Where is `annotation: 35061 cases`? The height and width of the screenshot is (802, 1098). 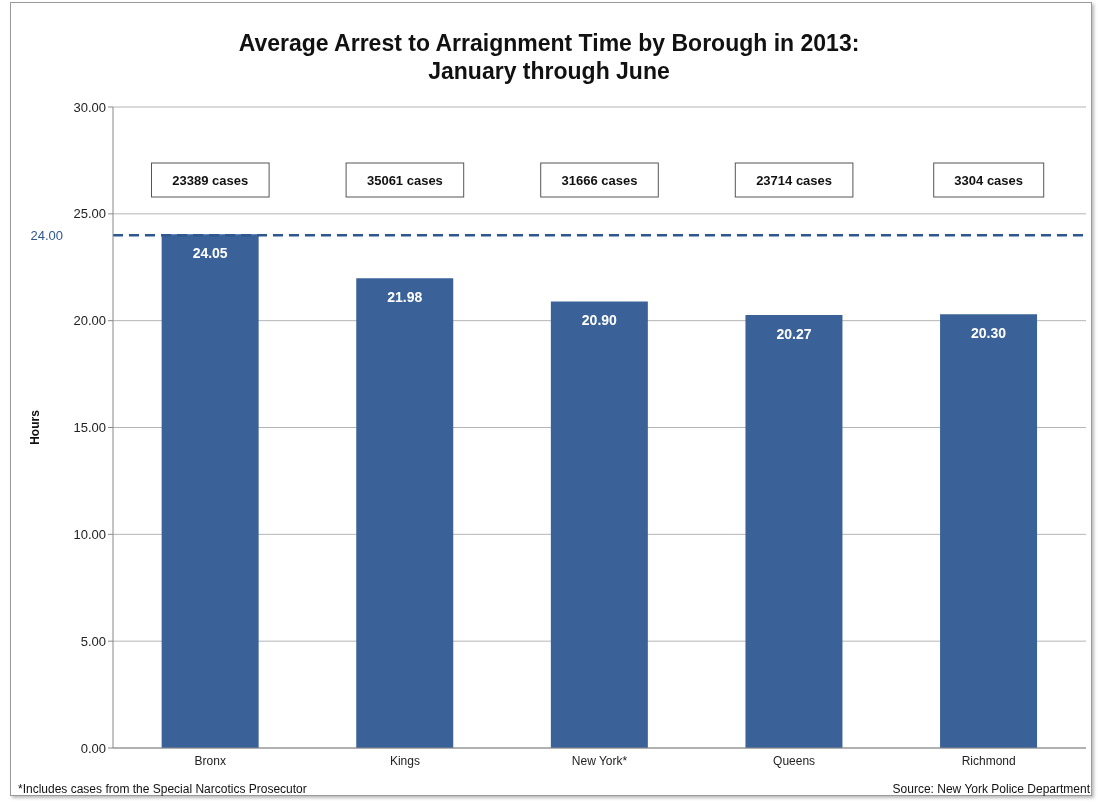 annotation: 35061 cases is located at coordinates (404, 180).